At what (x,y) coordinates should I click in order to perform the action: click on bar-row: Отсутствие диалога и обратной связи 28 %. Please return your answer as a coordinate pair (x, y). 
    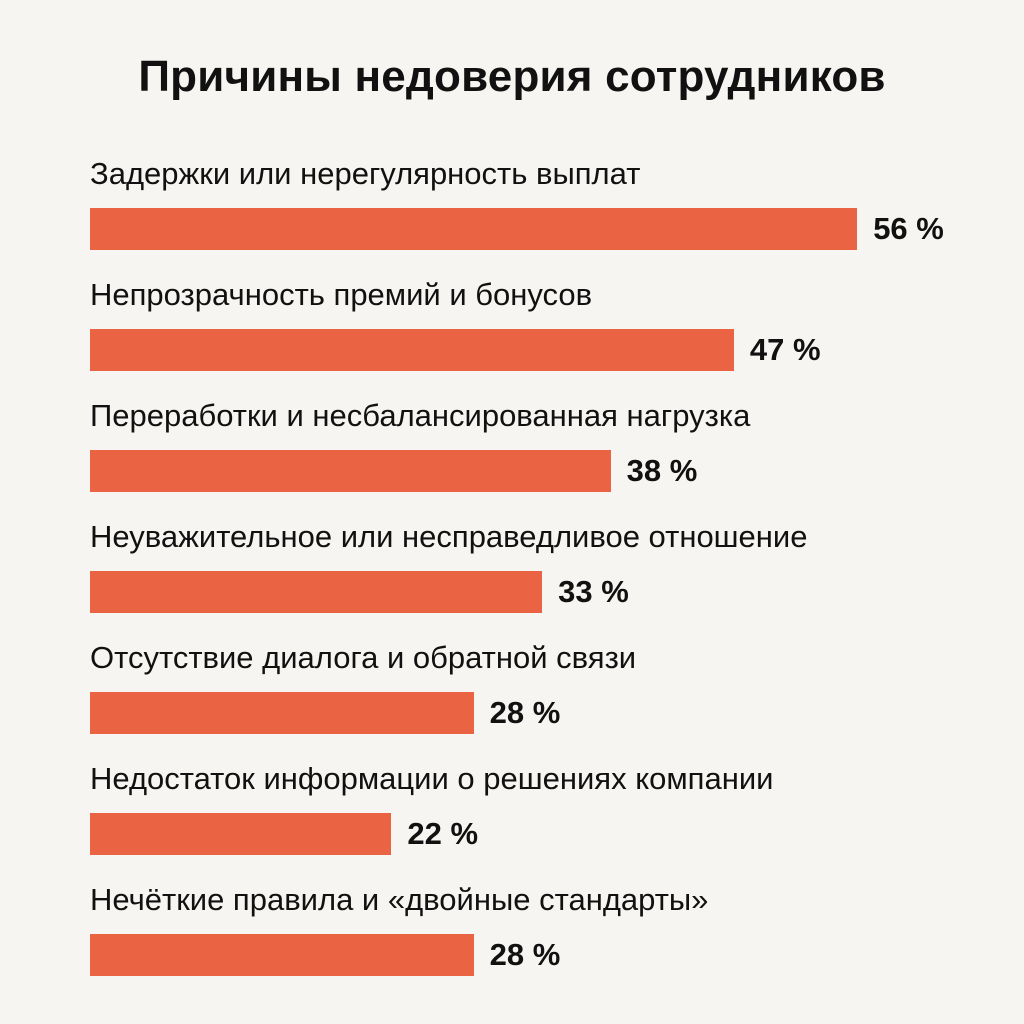
    Looking at the image, I should click on (540, 695).